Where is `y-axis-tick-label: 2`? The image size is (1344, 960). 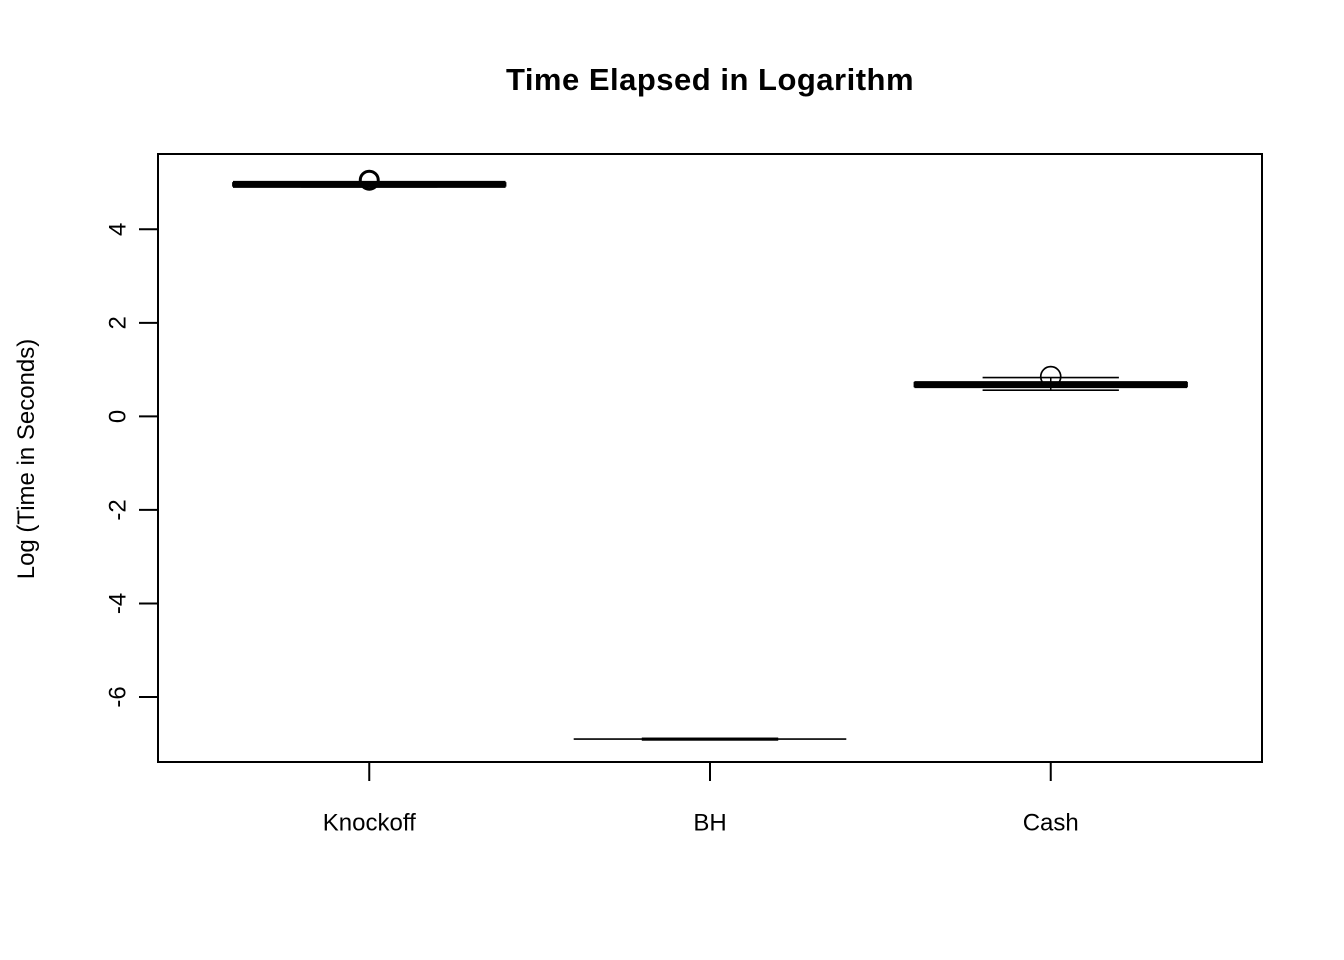 y-axis-tick-label: 2 is located at coordinates (117, 322).